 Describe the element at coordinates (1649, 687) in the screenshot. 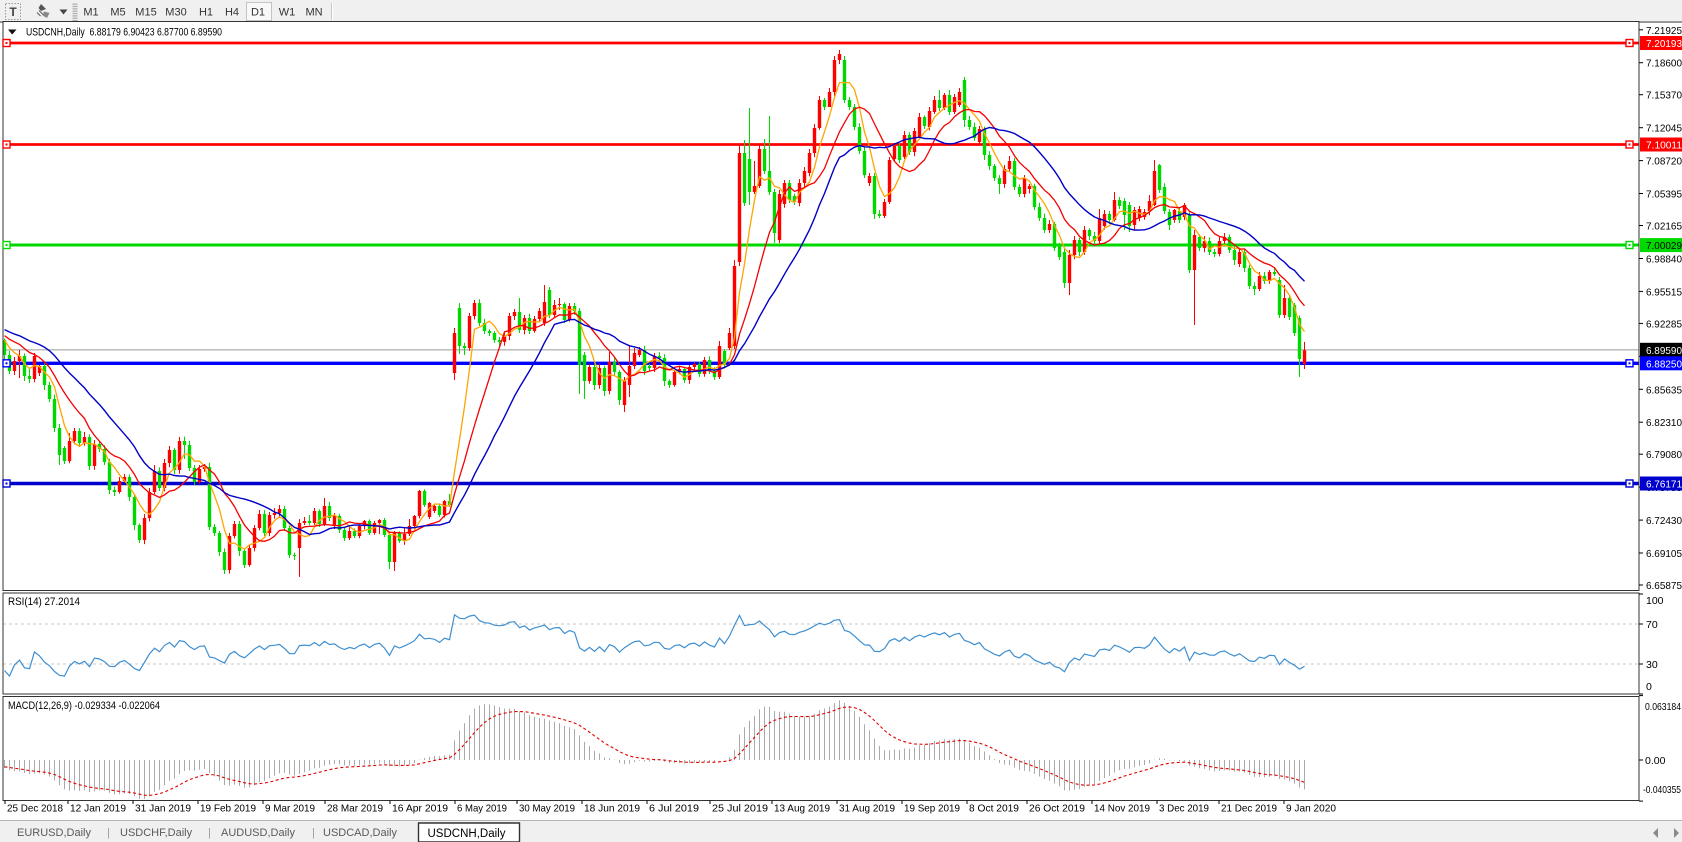

I see `svg-text: 0` at that location.